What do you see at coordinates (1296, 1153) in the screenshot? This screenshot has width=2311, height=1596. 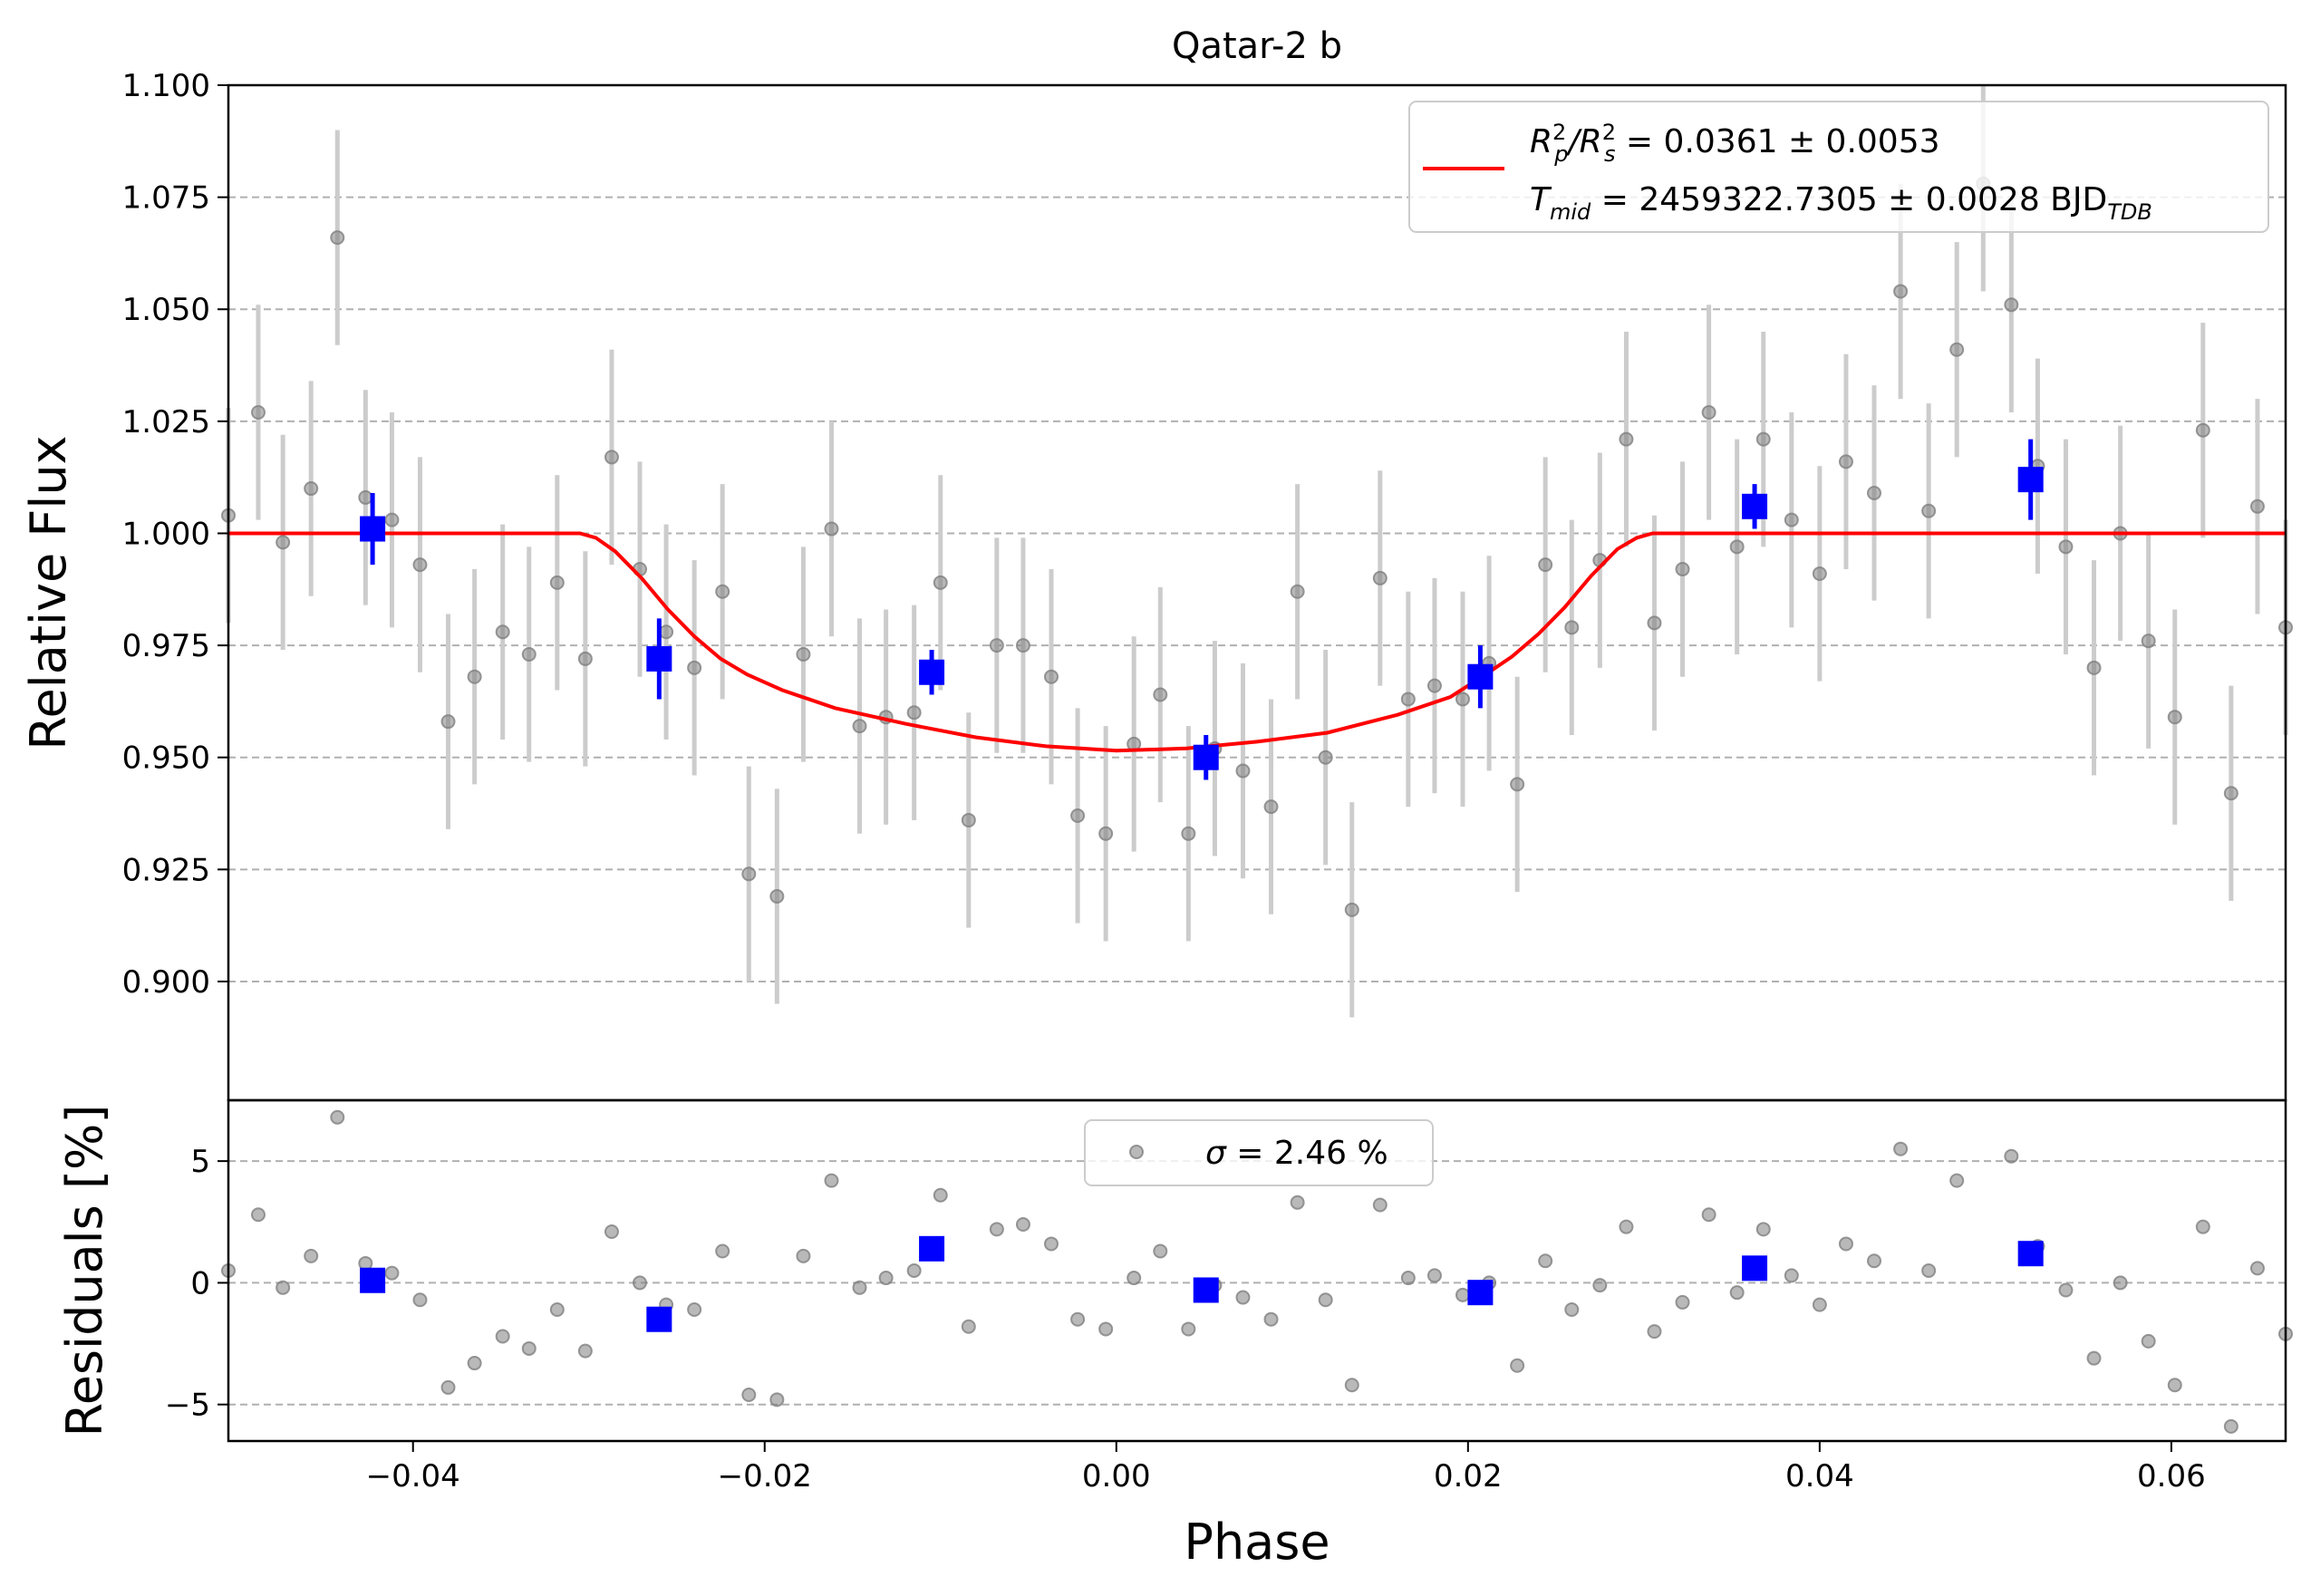 I see `legend-sigma-text: σ = 2.46 %` at bounding box center [1296, 1153].